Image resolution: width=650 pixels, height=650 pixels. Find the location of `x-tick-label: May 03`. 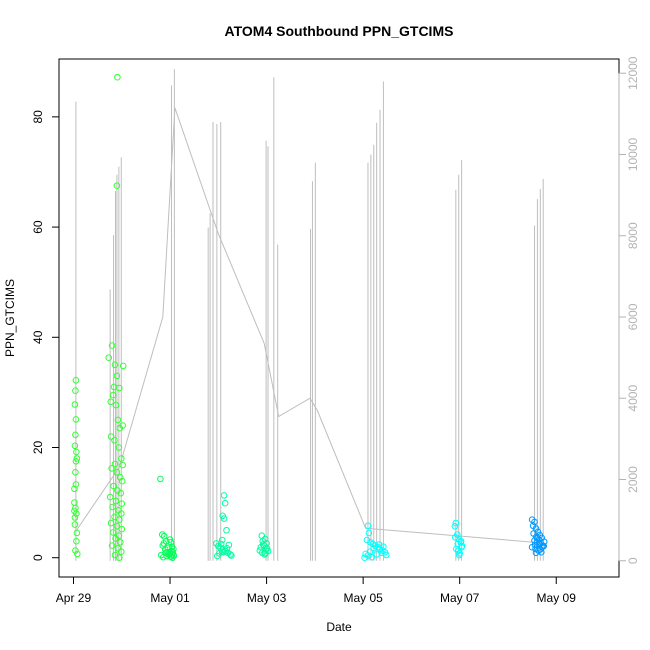

x-tick-label: May 03 is located at coordinates (267, 598).